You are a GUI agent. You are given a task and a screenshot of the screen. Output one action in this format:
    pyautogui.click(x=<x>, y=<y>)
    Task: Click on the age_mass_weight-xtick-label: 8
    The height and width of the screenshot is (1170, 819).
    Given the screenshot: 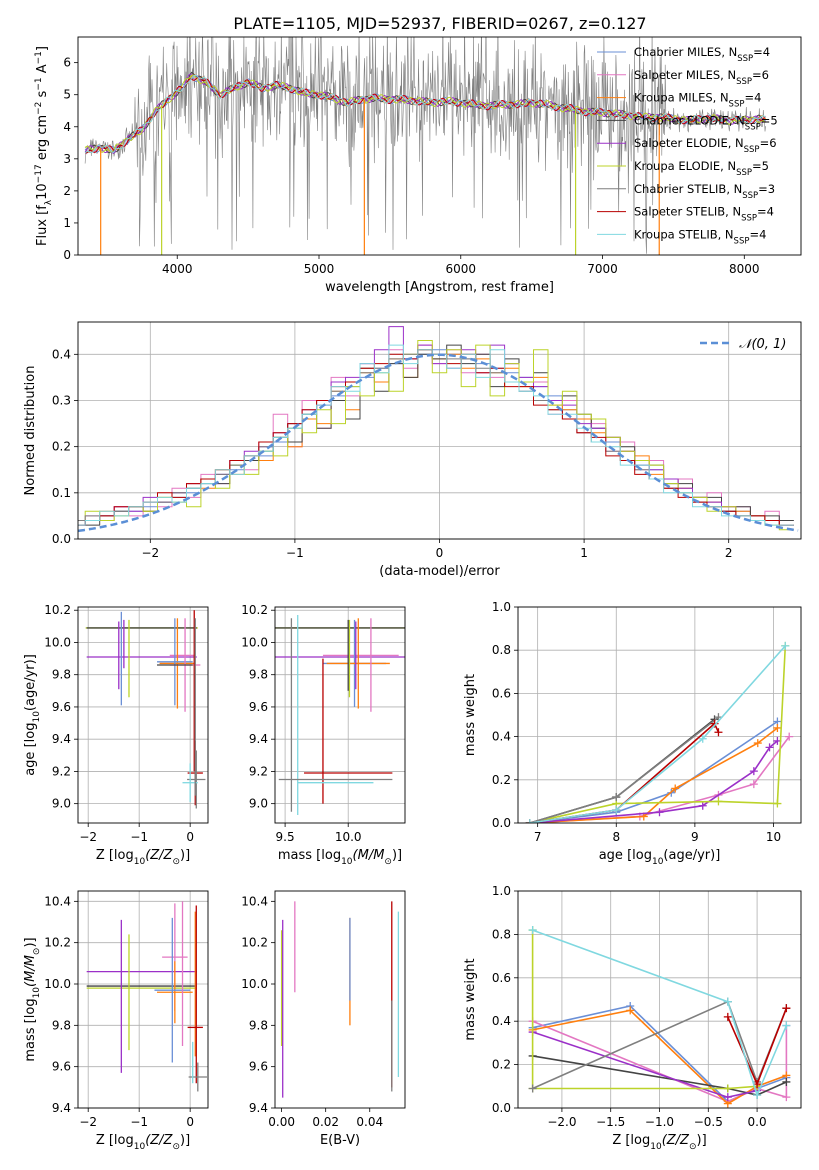 What is the action you would take?
    pyautogui.click(x=616, y=837)
    